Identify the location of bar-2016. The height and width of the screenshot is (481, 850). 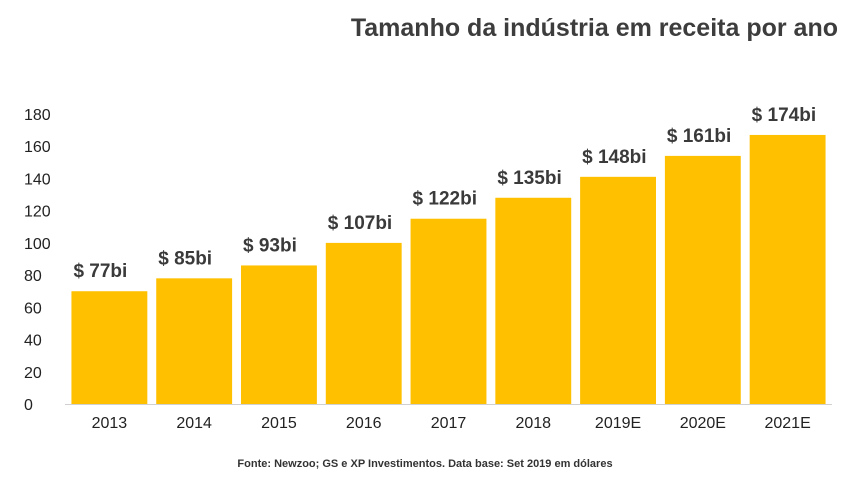
(363, 323).